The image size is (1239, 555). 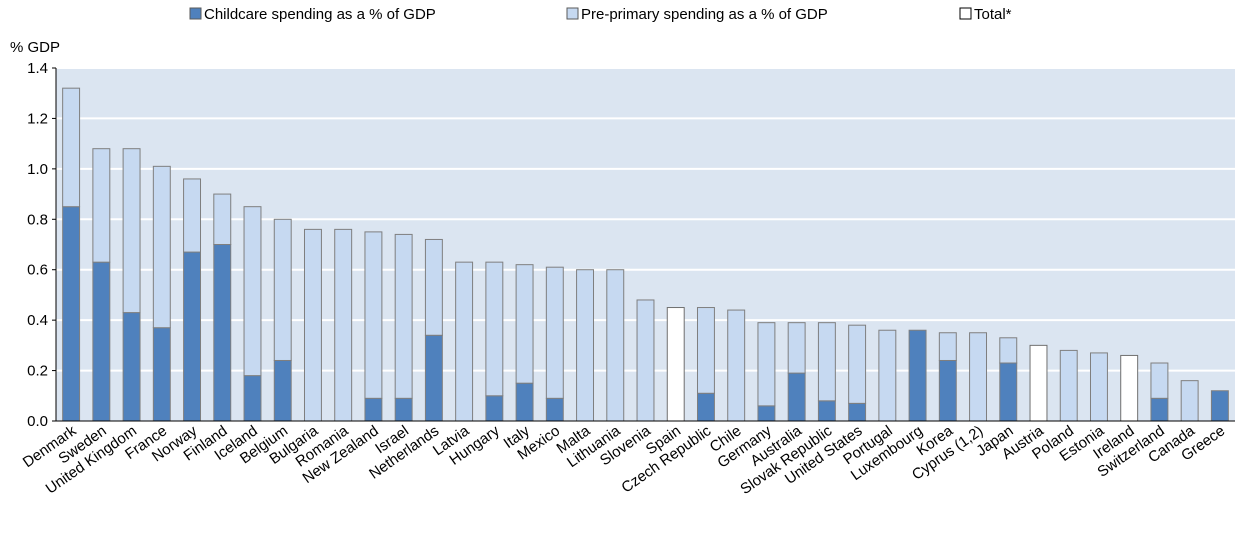 What do you see at coordinates (37, 371) in the screenshot?
I see `y-tick-label: 0.2` at bounding box center [37, 371].